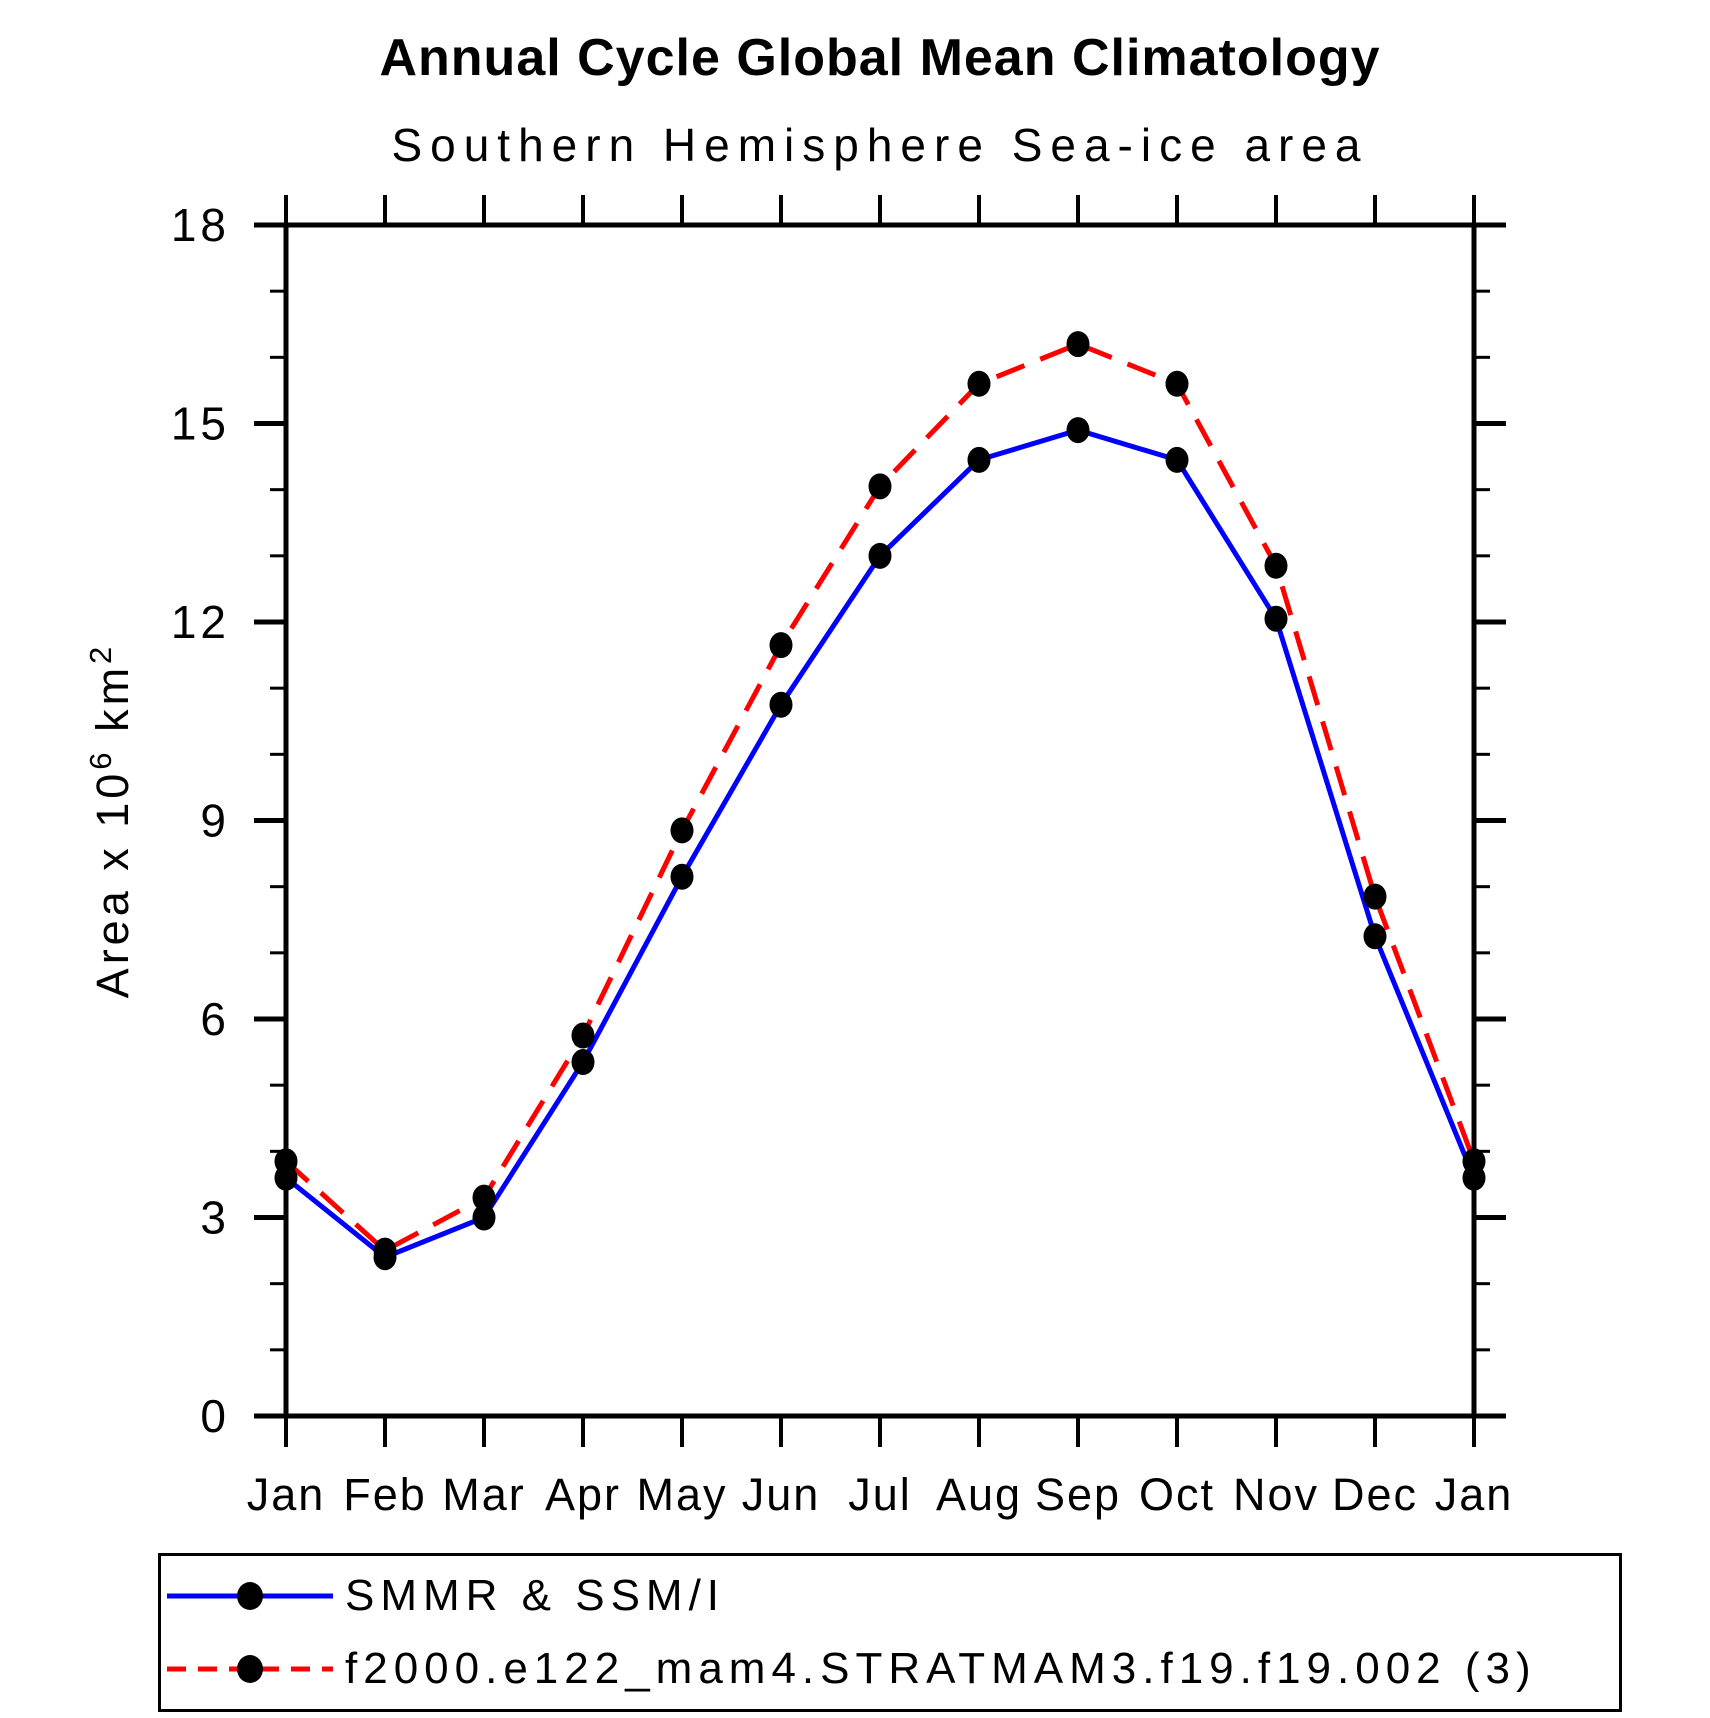 The height and width of the screenshot is (1718, 1710). What do you see at coordinates (880, 58) in the screenshot?
I see `chart-title: Annual Cycle Global Mean Climatology` at bounding box center [880, 58].